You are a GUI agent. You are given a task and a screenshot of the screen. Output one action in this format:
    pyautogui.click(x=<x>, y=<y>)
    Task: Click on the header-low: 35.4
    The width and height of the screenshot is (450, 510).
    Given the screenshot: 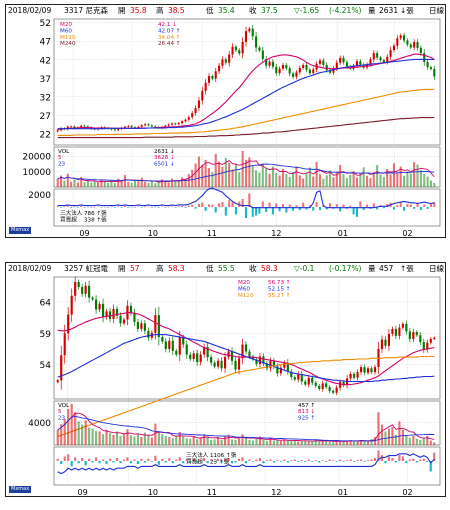 What is the action you would take?
    pyautogui.click(x=226, y=10)
    